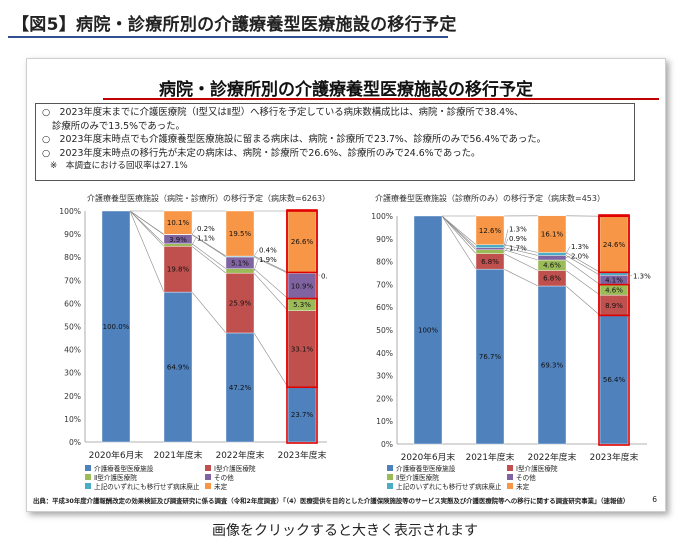 Image resolution: width=690 pixels, height=550 pixels. Describe the element at coordinates (72, 373) in the screenshot. I see `y-tick-label: 30%` at that location.